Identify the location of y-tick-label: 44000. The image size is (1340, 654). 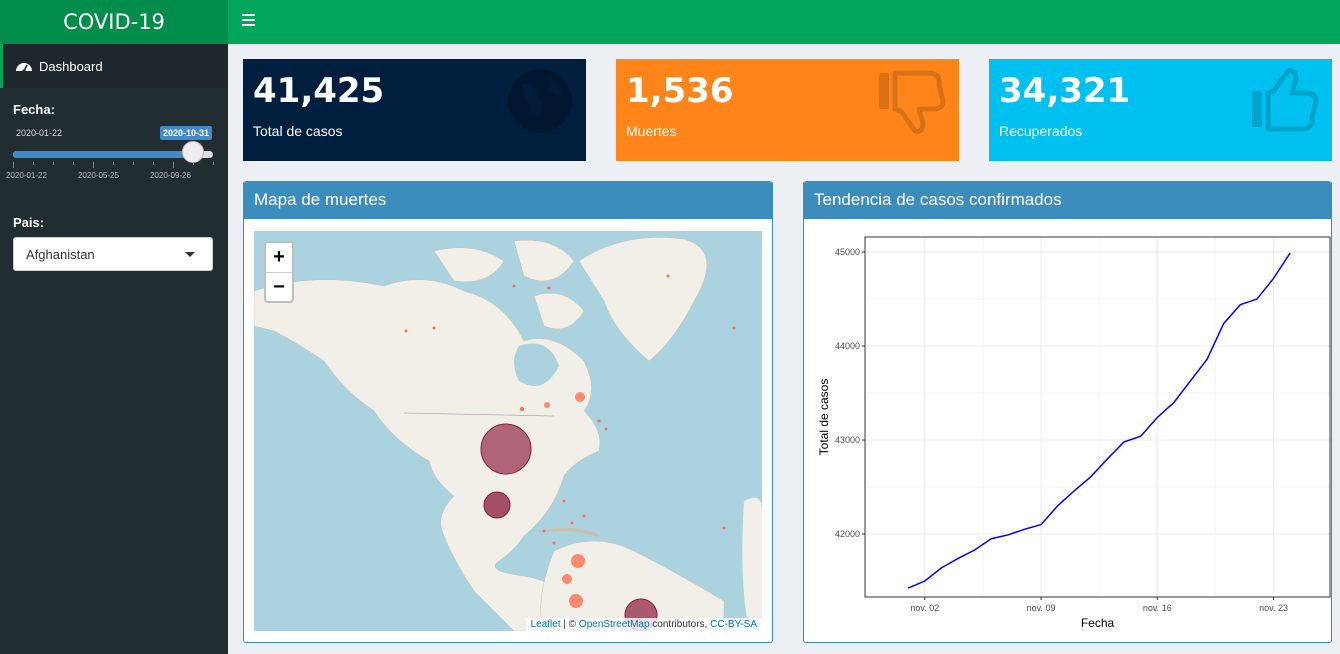
(847, 346).